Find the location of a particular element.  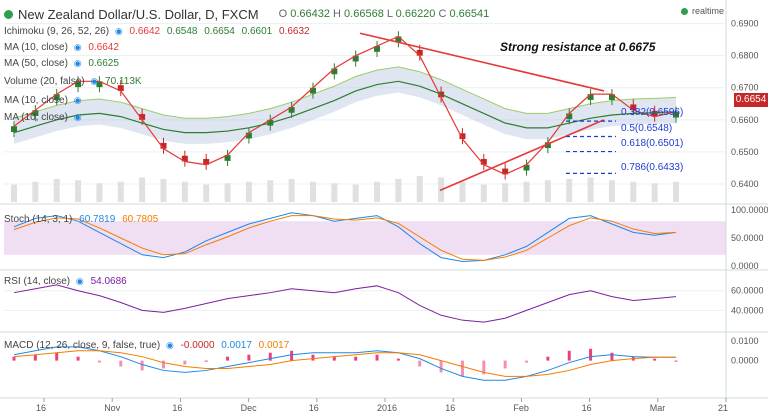

indicator-volume: Volume (20, false) ◉ 70.113K is located at coordinates (73, 81).